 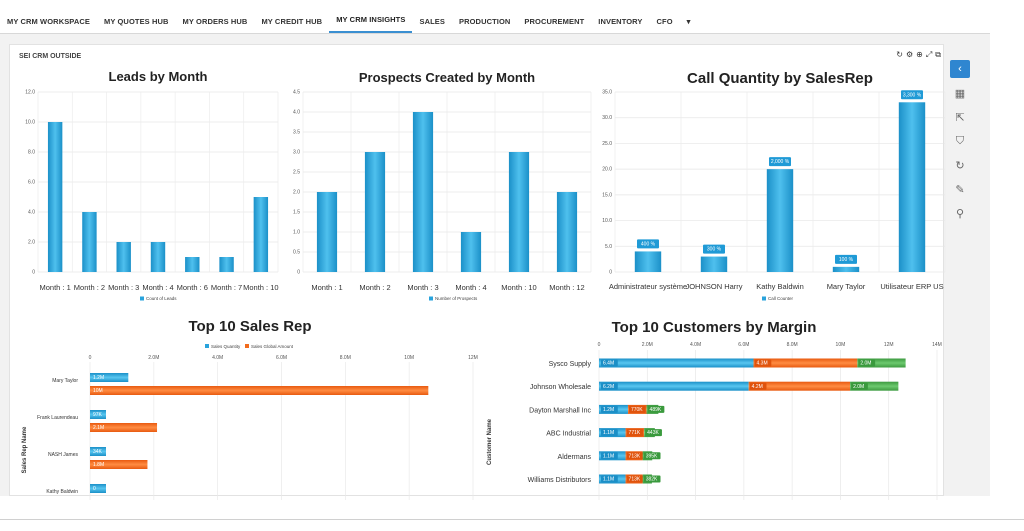 I want to click on data-label: 2.1M, so click(x=98, y=428).